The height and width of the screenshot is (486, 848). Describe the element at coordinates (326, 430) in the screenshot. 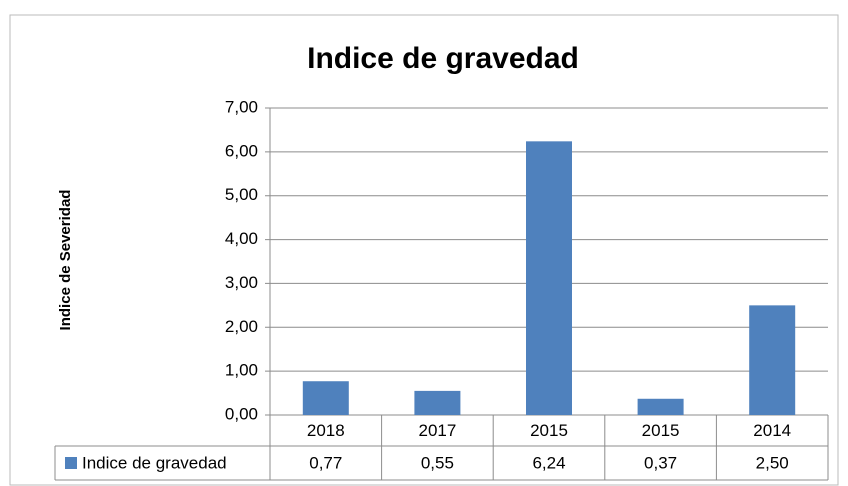

I see `x-tick-label: 2018` at that location.